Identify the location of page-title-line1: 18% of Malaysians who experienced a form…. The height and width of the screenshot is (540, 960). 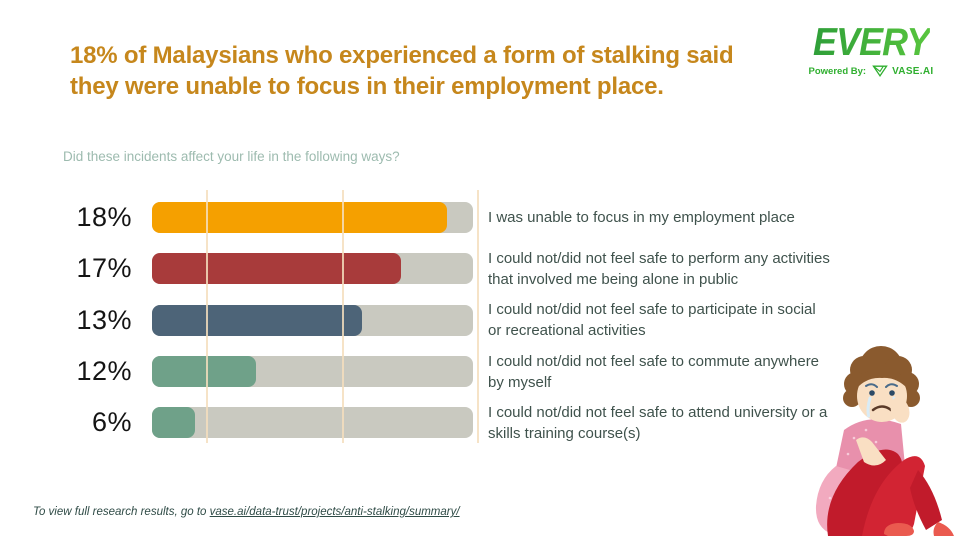
(402, 55).